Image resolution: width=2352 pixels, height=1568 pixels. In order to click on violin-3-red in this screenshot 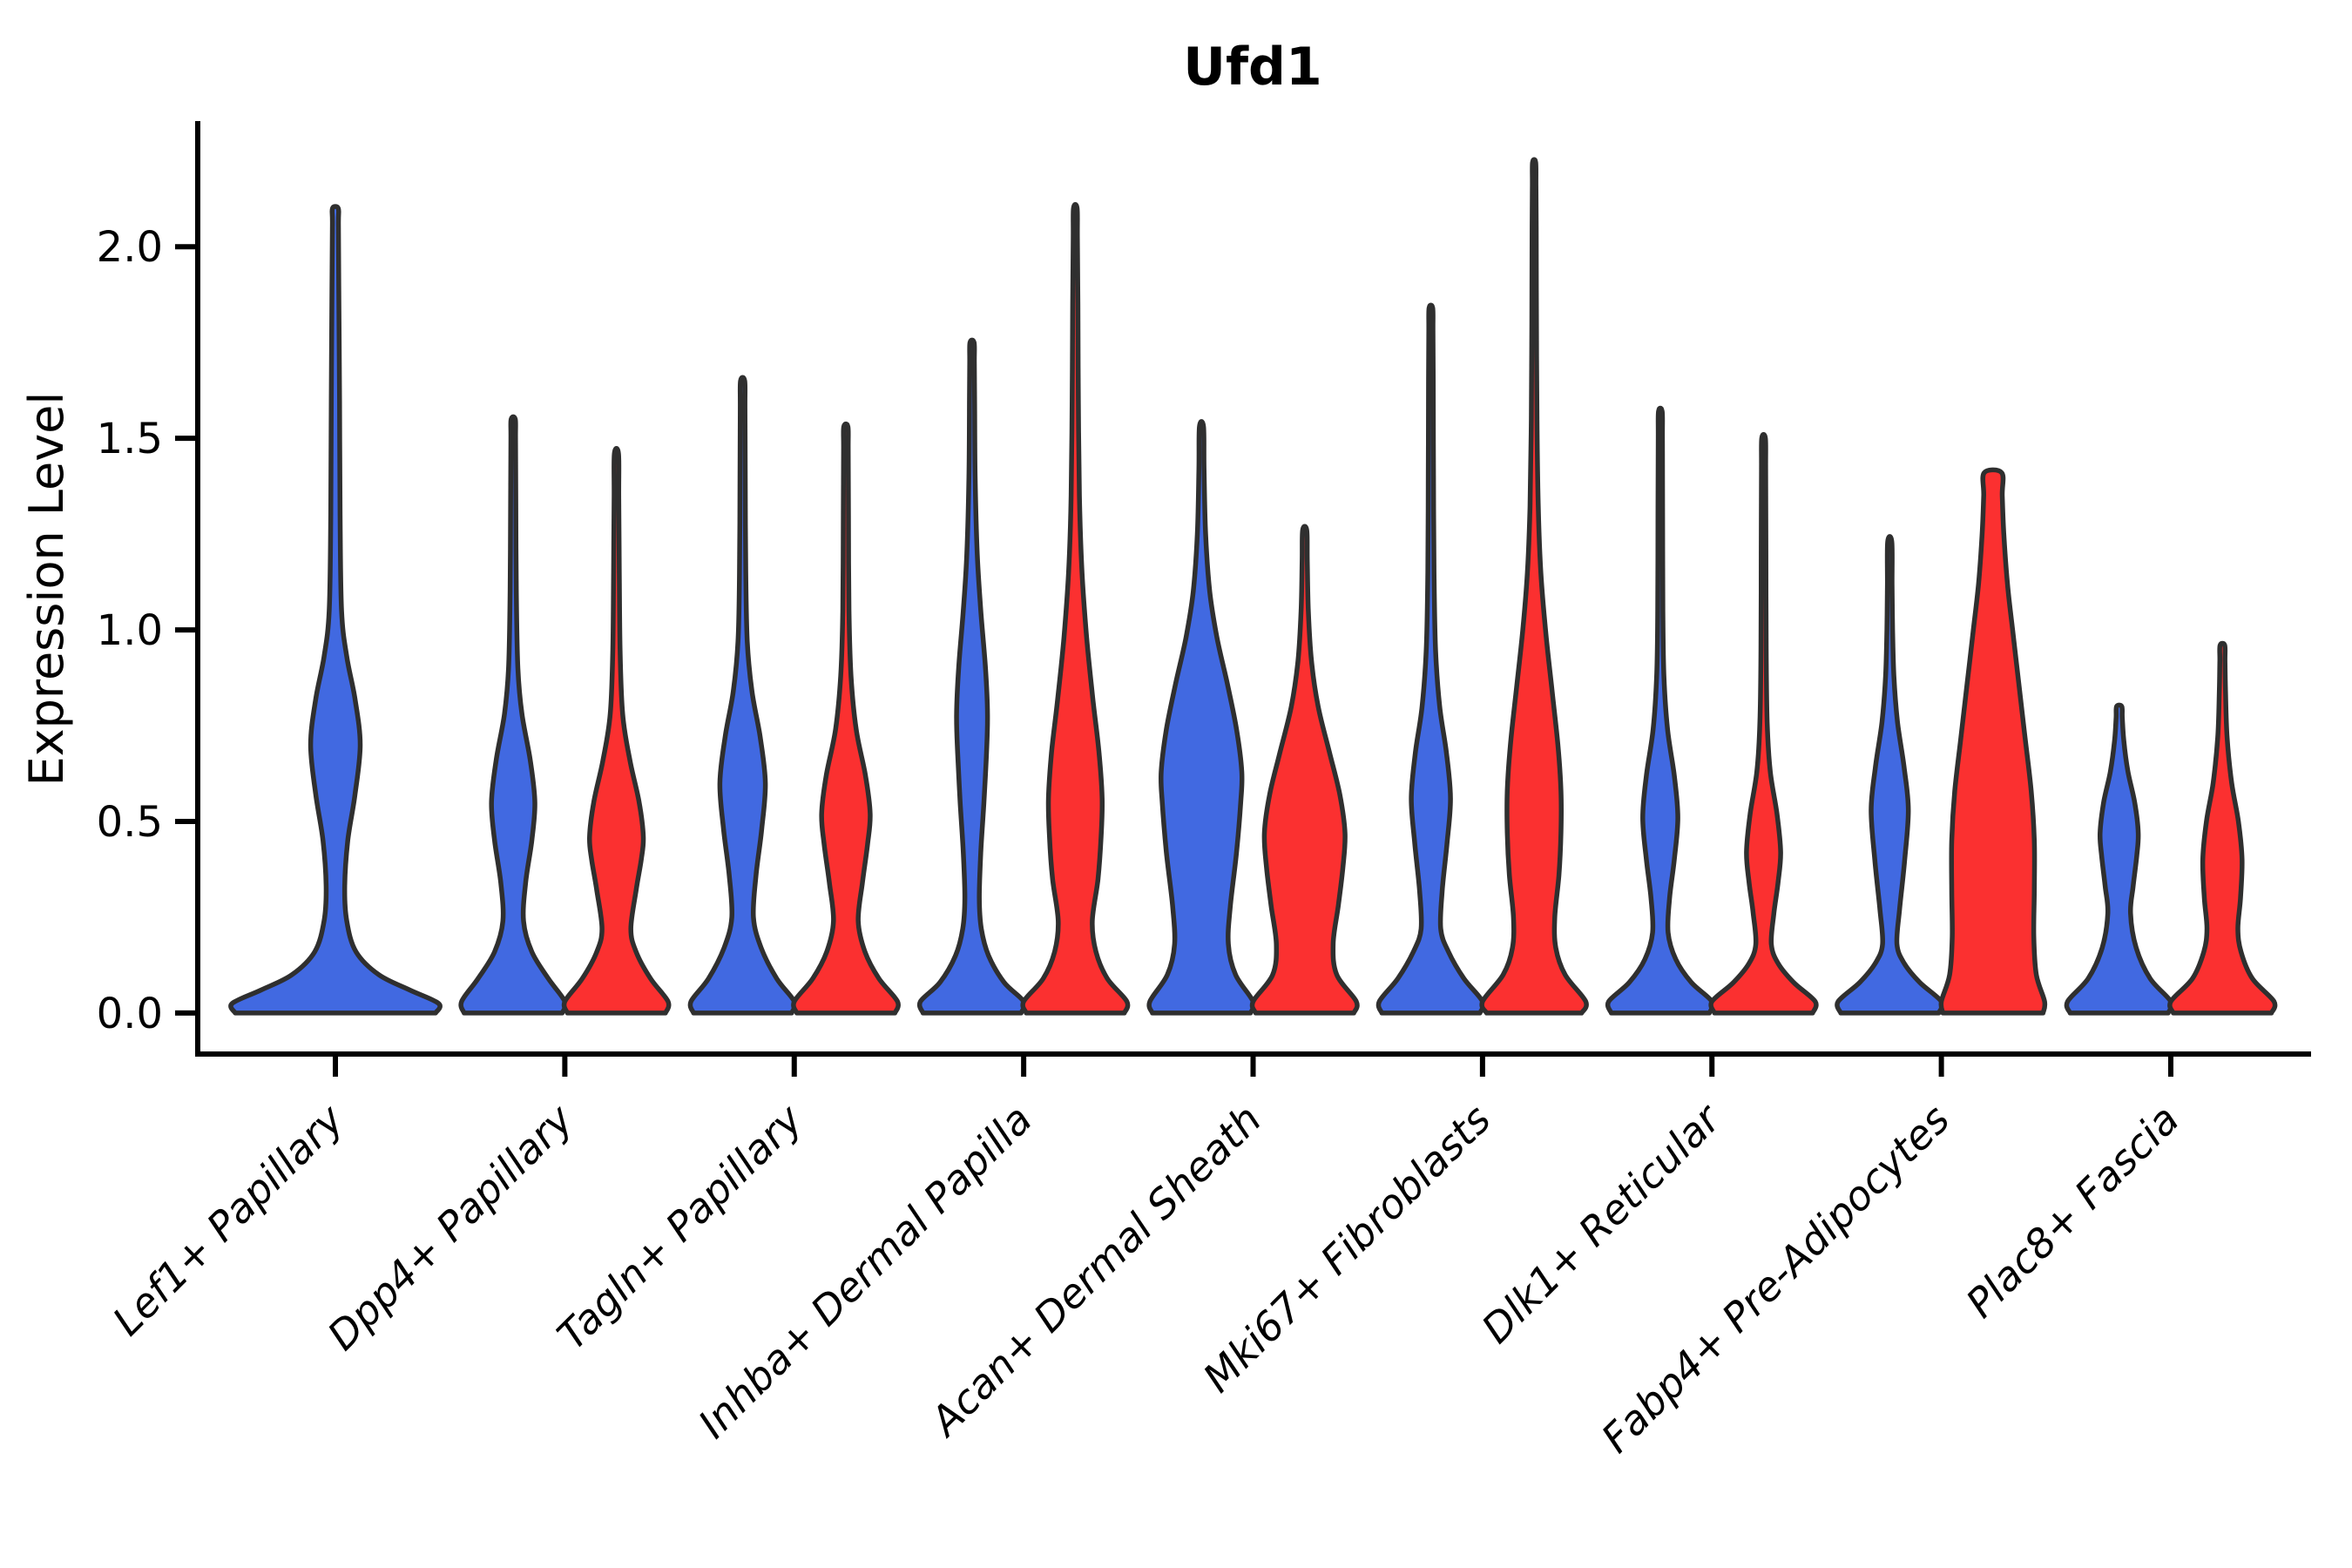, I will do `click(846, 718)`.